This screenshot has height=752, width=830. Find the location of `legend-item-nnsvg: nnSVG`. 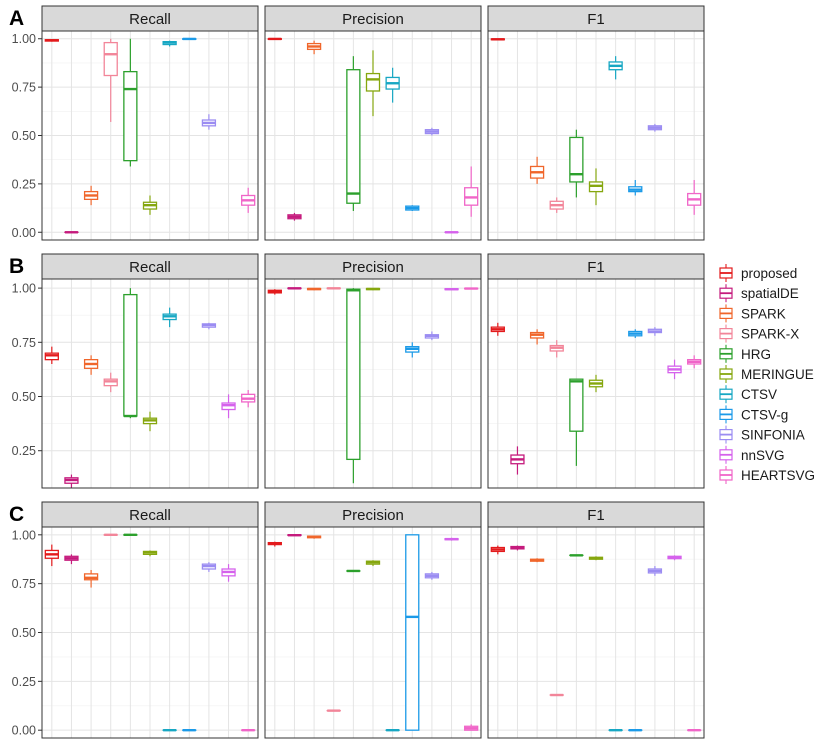

legend-item-nnsvg: nnSVG is located at coordinates (752, 455).